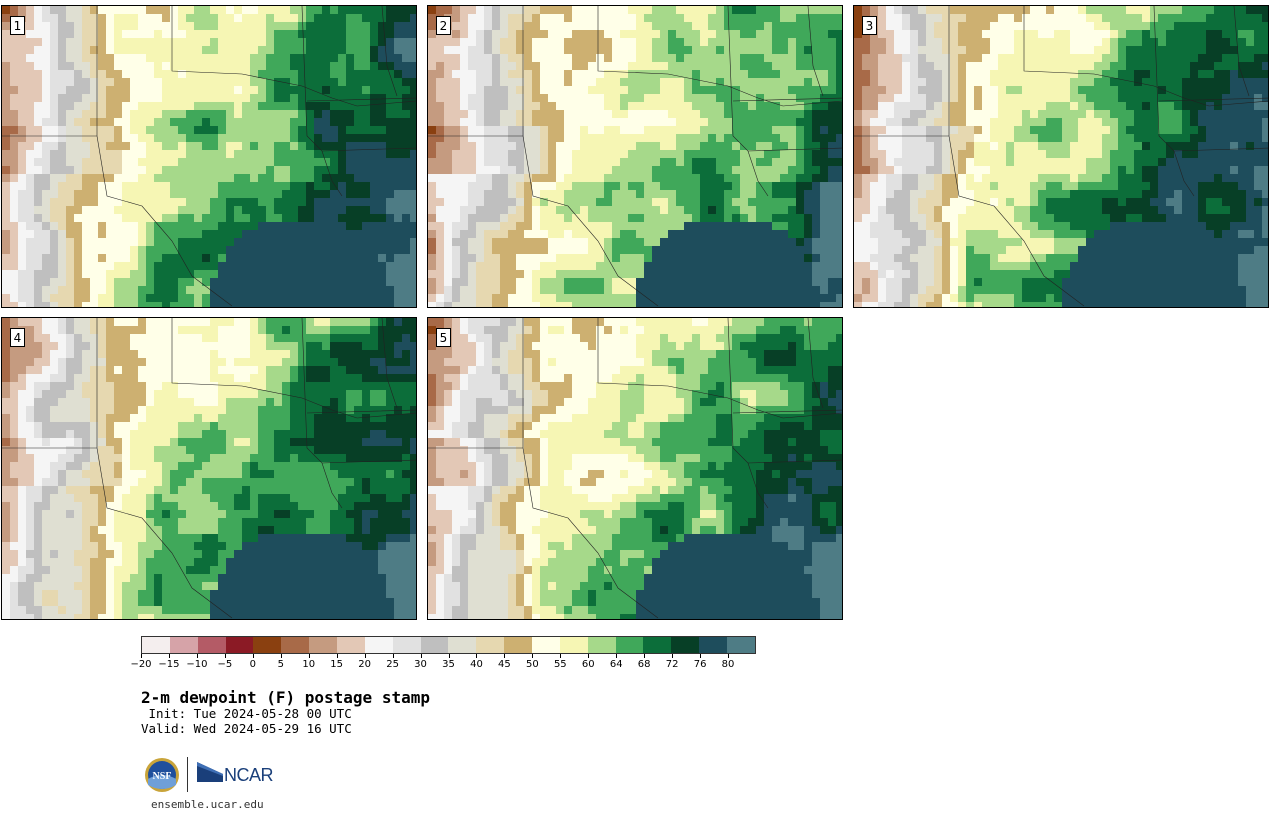  What do you see at coordinates (532, 664) in the screenshot?
I see `colorbar-tick-label: 50` at bounding box center [532, 664].